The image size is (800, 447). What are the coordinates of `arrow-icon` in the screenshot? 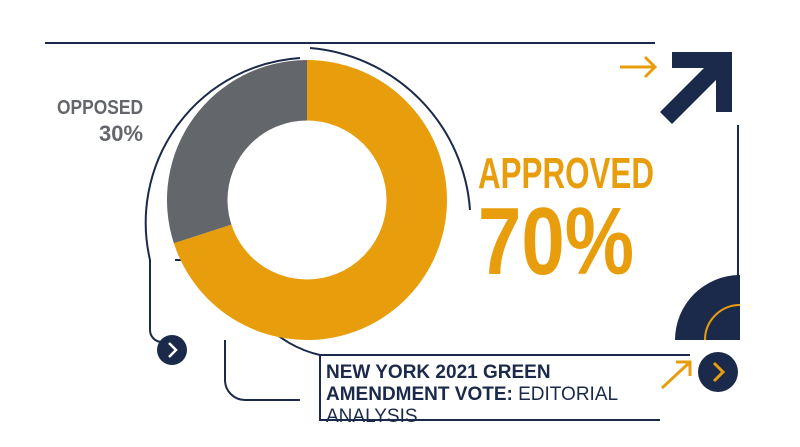 It's located at (696, 88).